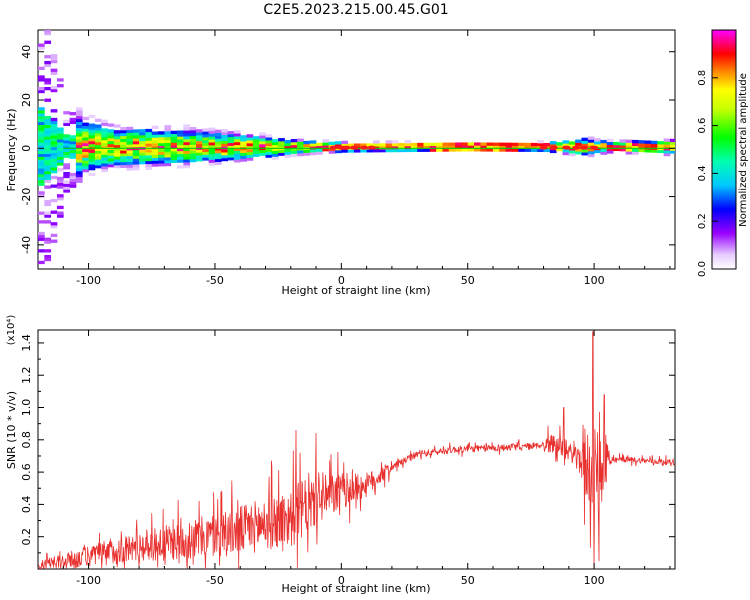 The image size is (750, 600). Describe the element at coordinates (26, 343) in the screenshot. I see `snr-y-tick-label: 1.4` at that location.